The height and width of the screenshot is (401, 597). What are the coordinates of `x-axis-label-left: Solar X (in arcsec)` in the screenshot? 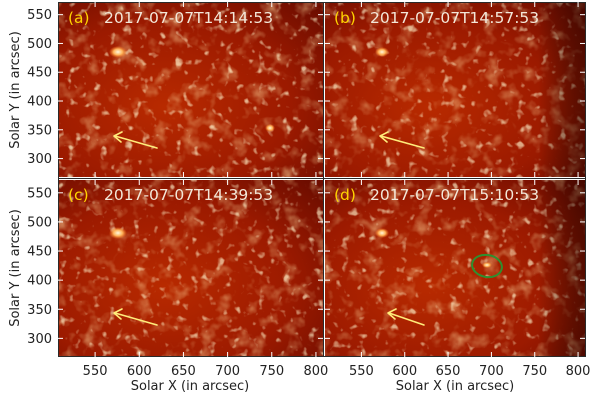 It's located at (190, 386).